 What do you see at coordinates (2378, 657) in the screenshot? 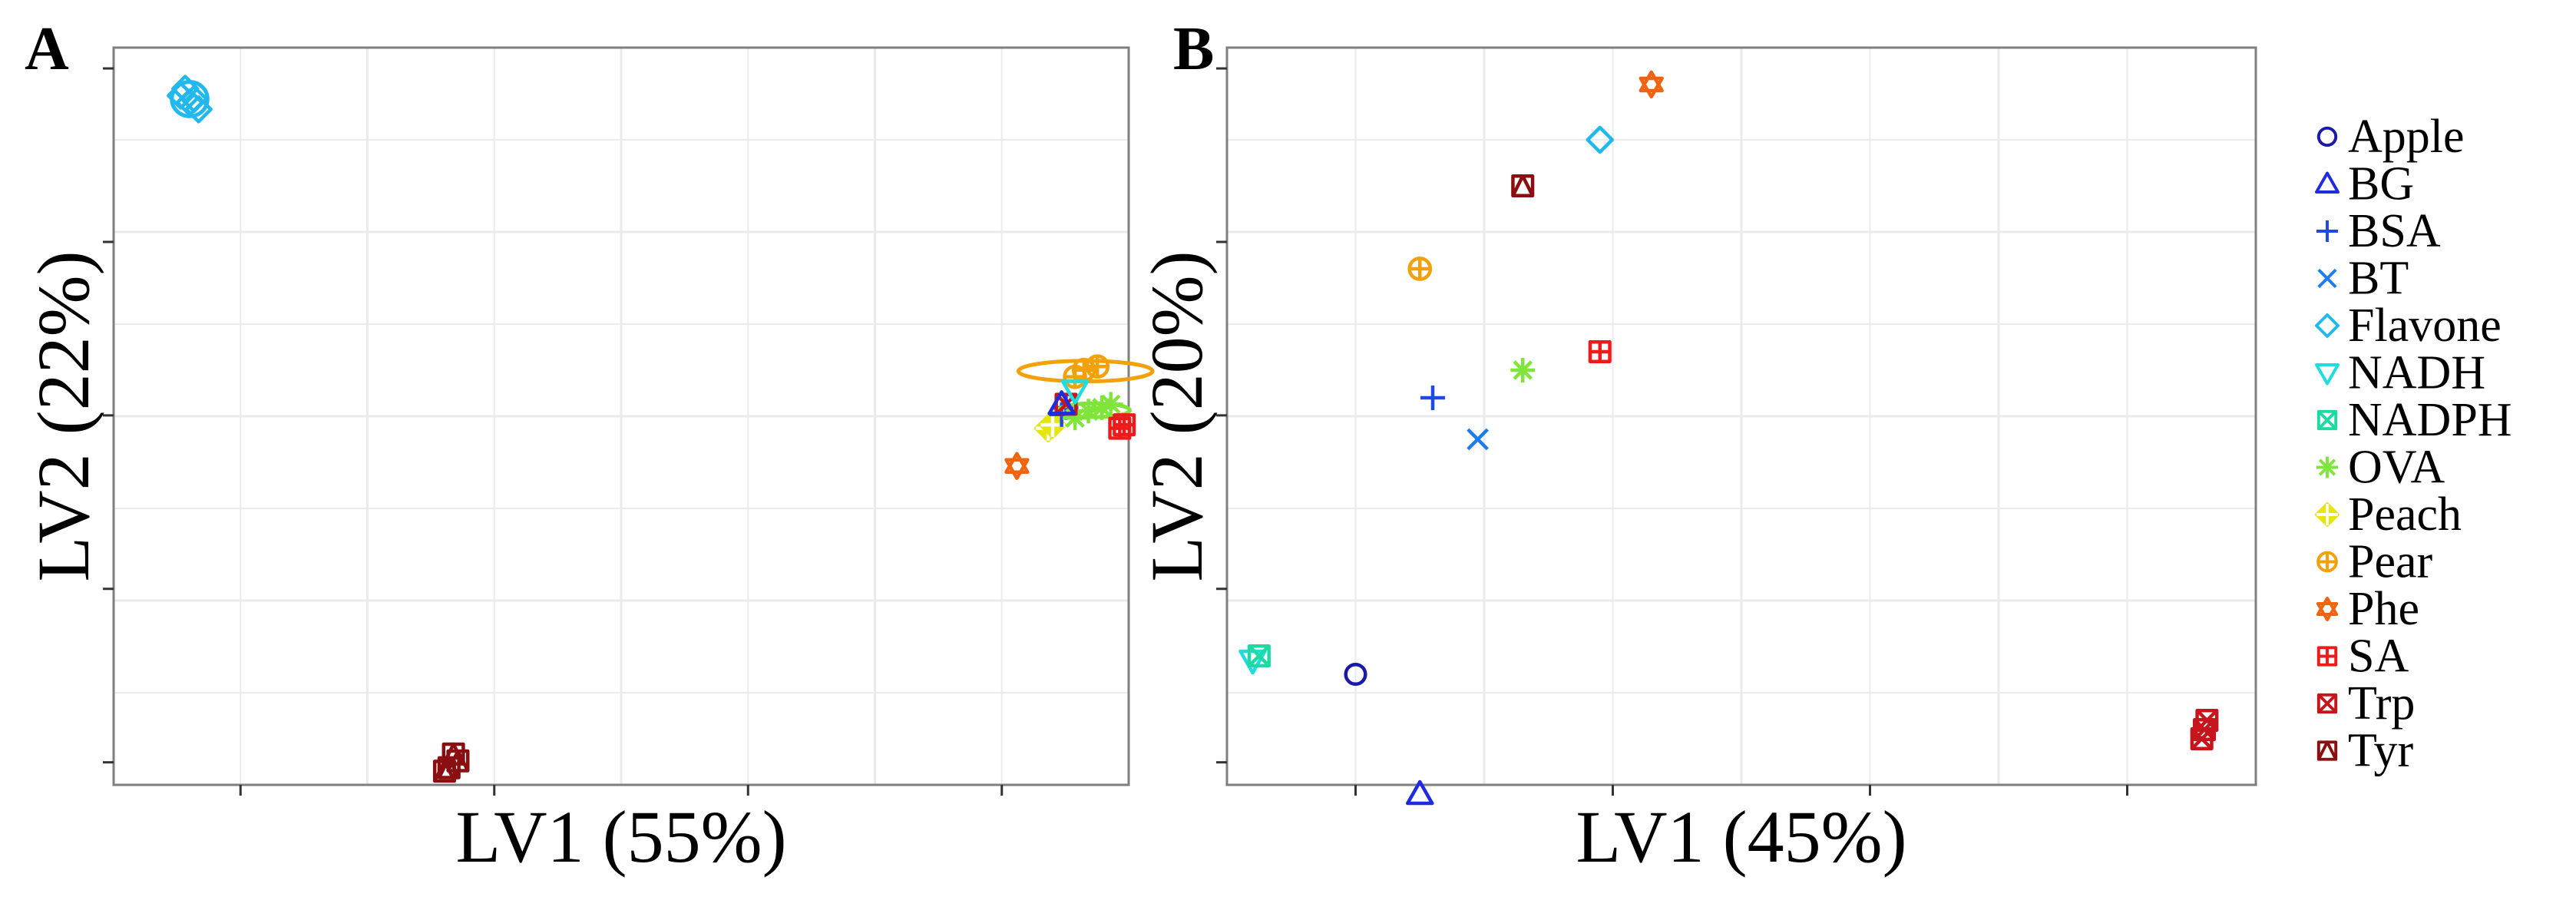
I see `legend-label-sa: SA` at bounding box center [2378, 657].